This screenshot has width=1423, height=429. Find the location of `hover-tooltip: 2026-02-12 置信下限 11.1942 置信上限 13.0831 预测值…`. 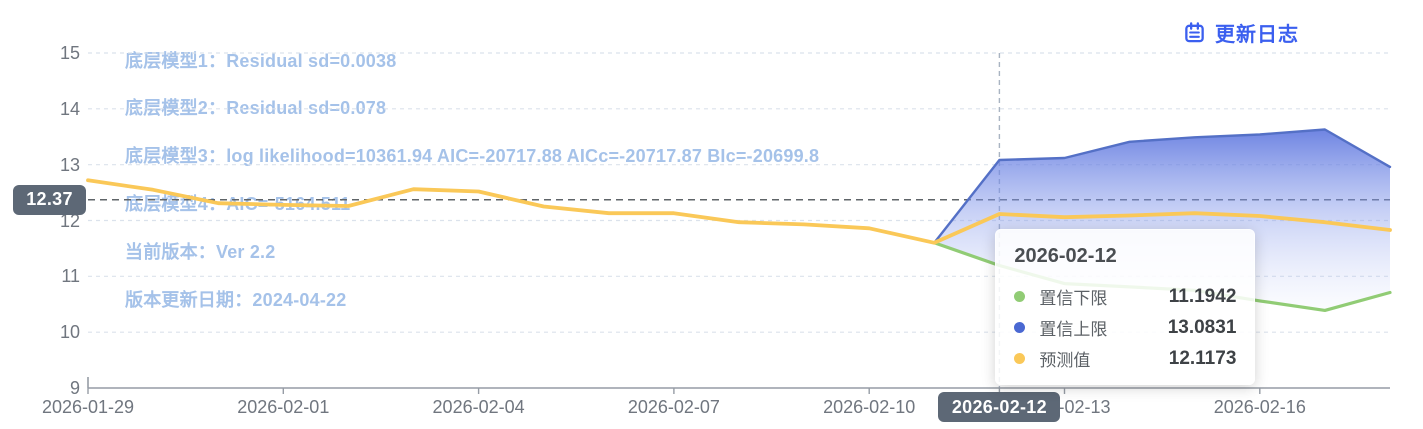

hover-tooltip: 2026-02-12 置信下限 11.1942 置信上限 13.0831 预测值… is located at coordinates (1125, 307).